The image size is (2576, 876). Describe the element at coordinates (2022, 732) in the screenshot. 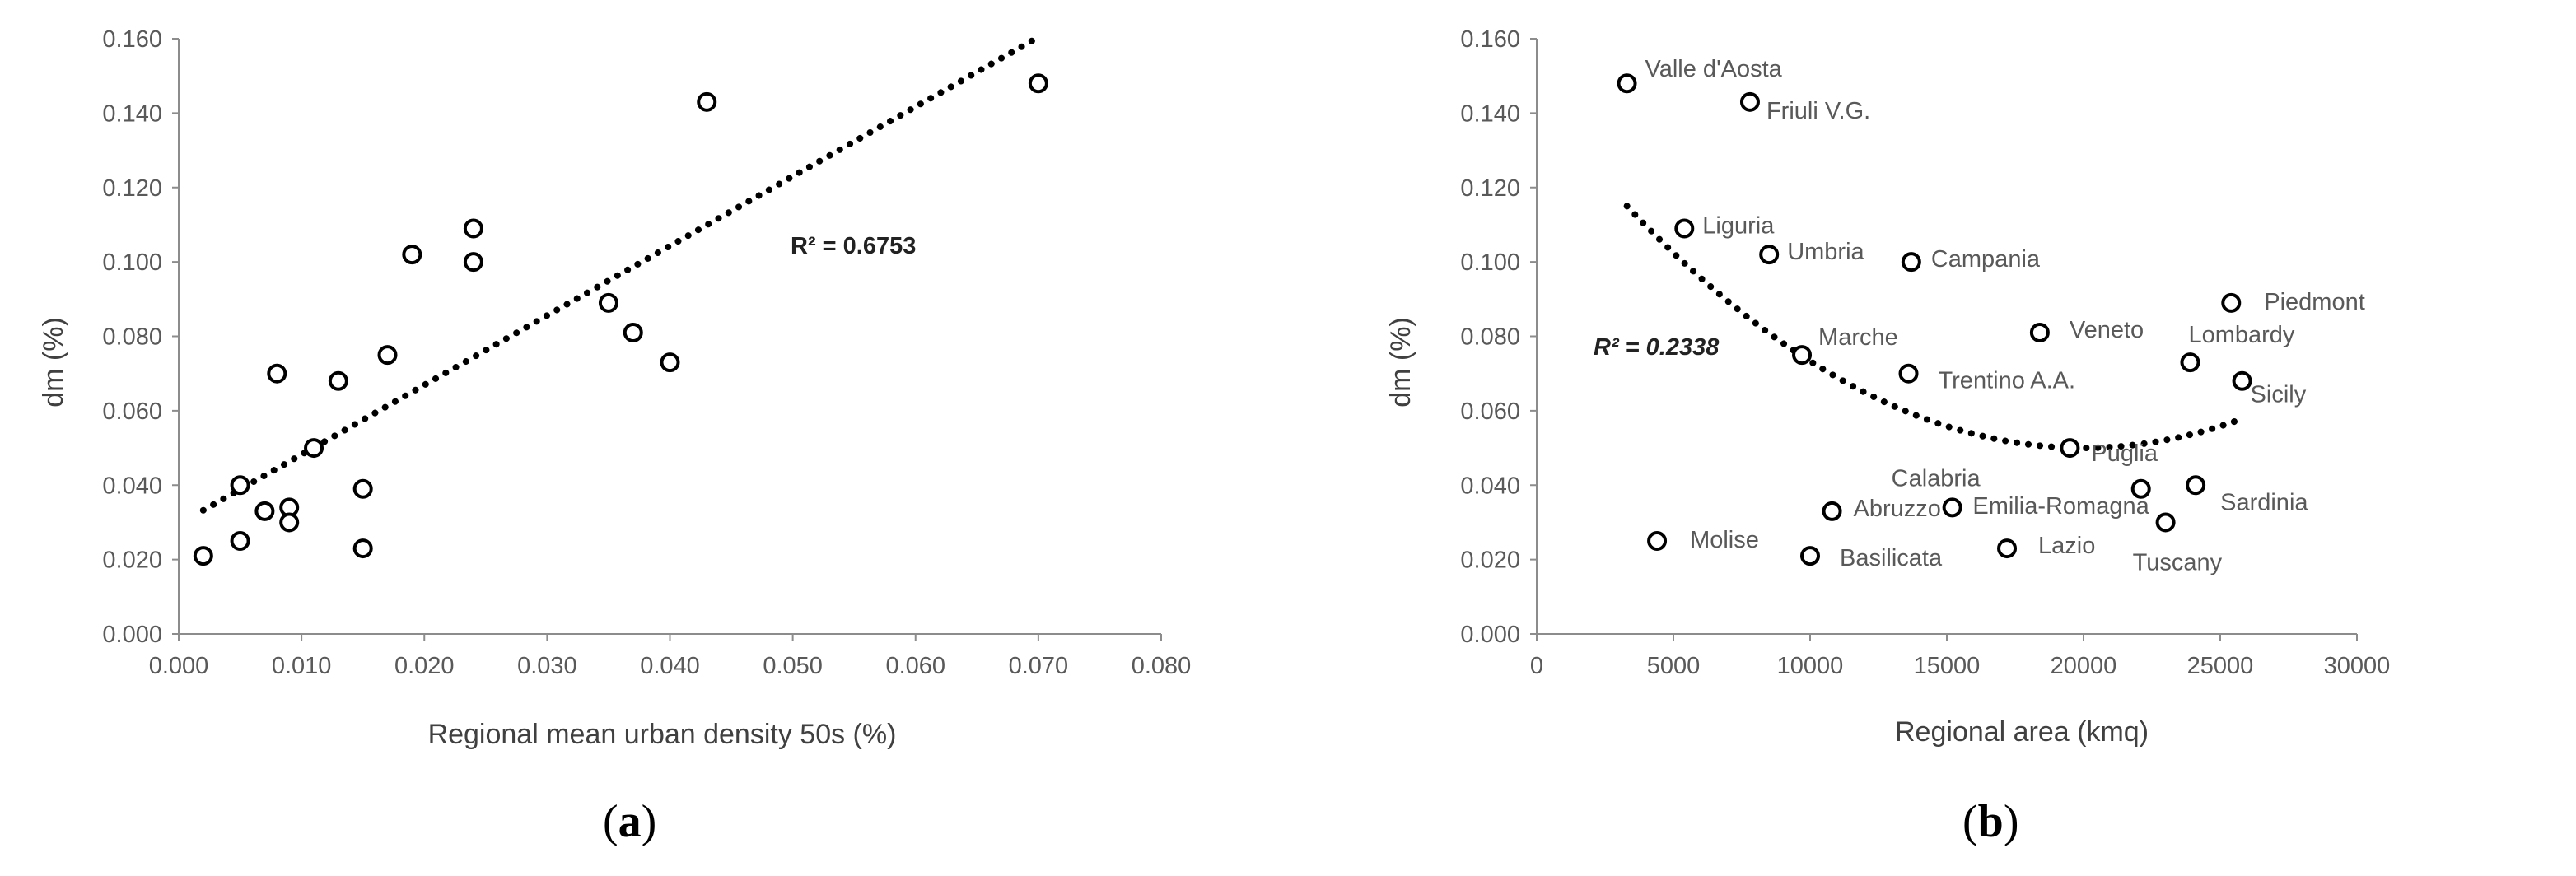

I see `chart-b-x-axis-title: Regional area (kmq)` at that location.